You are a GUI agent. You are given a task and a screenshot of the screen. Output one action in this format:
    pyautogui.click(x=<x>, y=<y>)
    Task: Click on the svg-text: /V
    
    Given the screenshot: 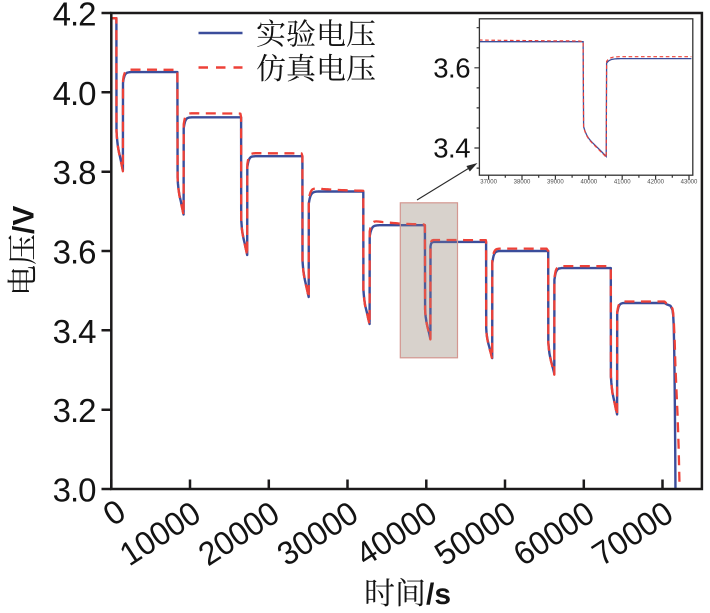 What is the action you would take?
    pyautogui.click(x=24, y=220)
    